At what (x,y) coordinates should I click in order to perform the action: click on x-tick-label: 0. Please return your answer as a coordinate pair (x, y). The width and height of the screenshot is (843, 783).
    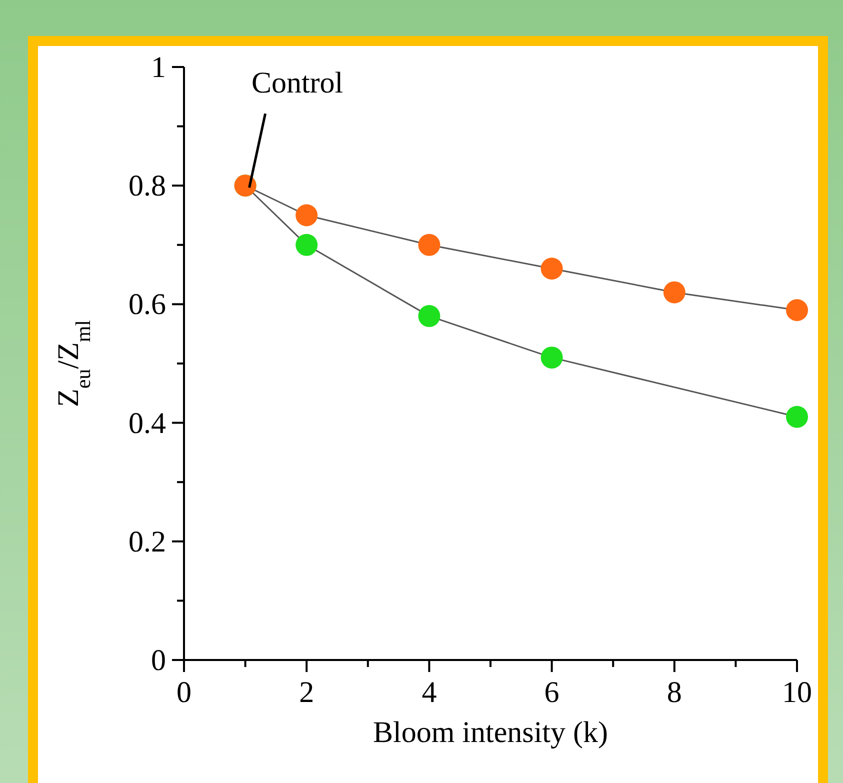
    Looking at the image, I should click on (184, 692).